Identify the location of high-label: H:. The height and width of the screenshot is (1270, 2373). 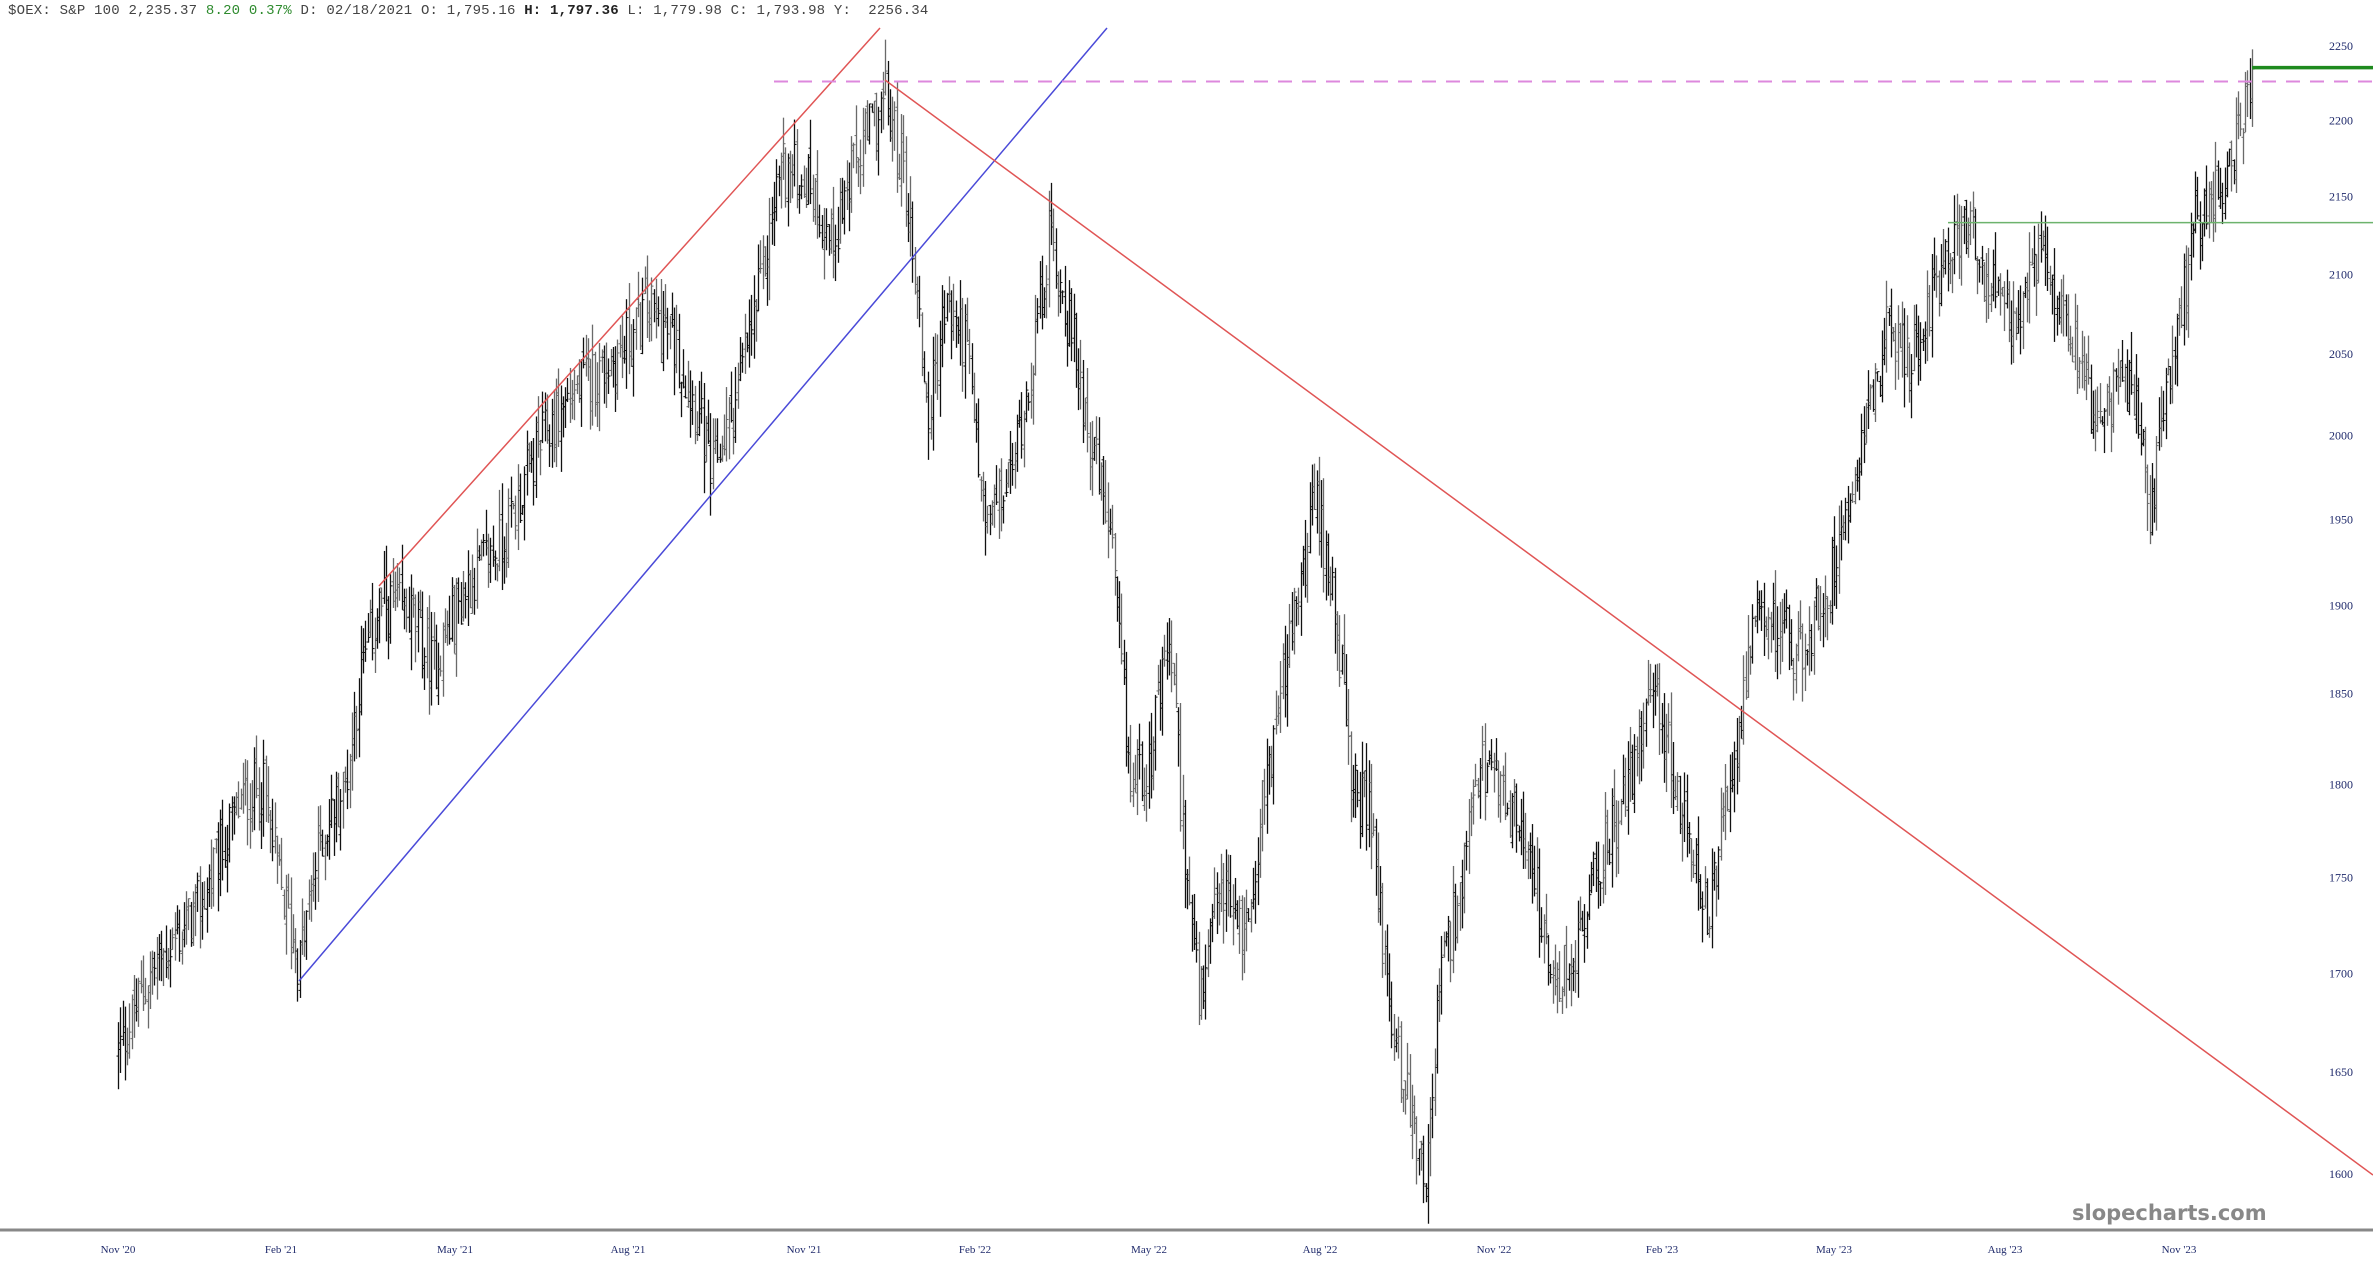
(533, 11).